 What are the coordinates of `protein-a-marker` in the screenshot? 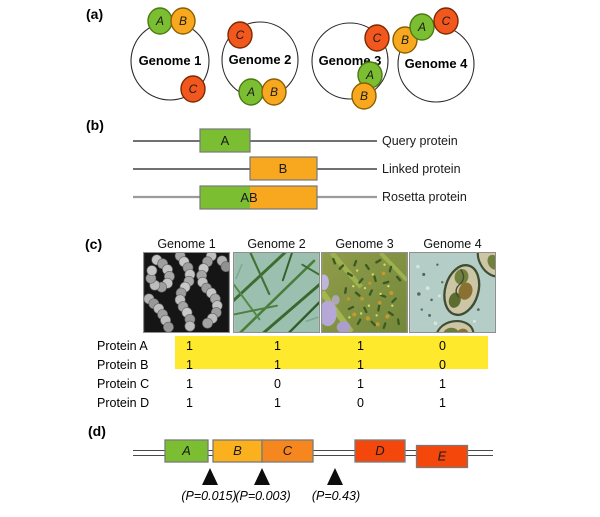 It's located at (422, 27).